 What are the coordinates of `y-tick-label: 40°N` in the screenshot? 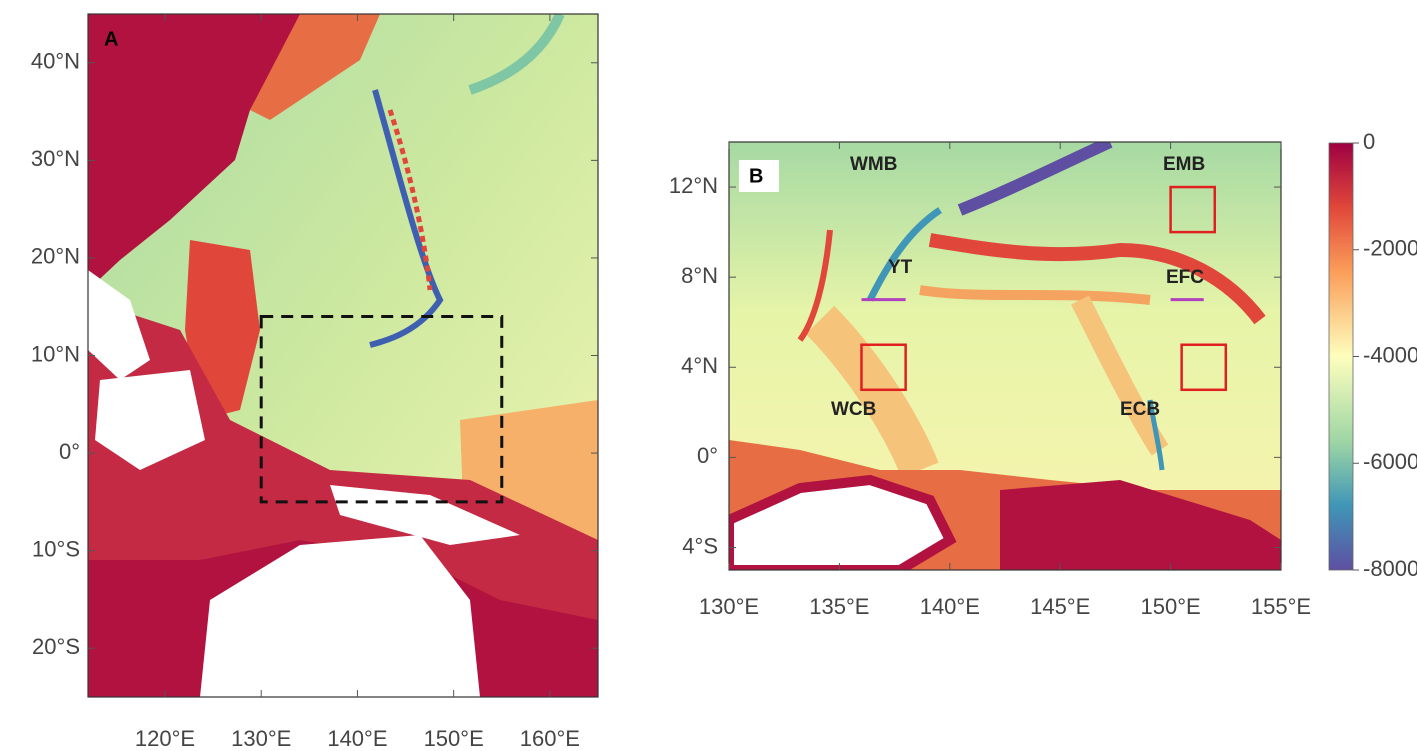 It's located at (55, 61).